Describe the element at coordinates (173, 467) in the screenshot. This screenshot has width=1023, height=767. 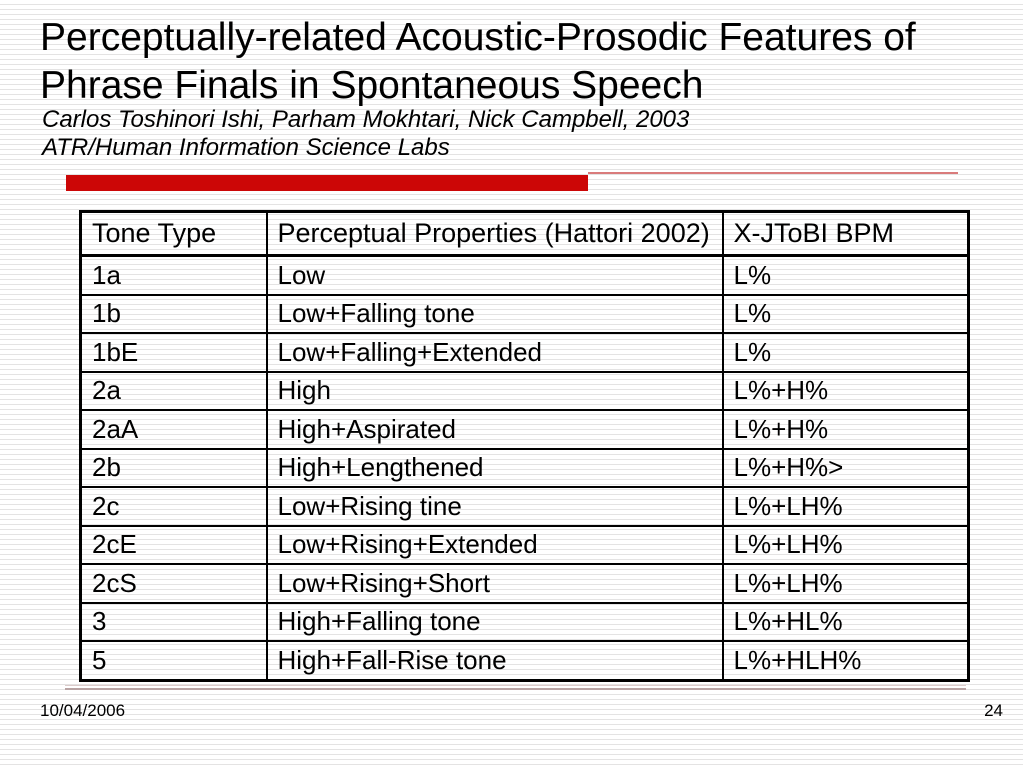
I see `tone-type-cell: 2b` at that location.